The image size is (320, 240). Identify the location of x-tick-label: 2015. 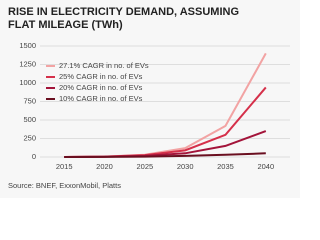
(64, 166).